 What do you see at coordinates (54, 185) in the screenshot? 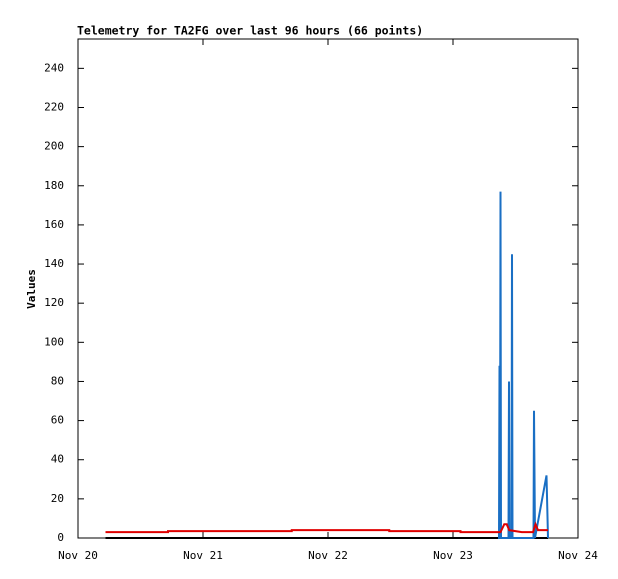
I see `y-tick-label: 180` at bounding box center [54, 185].